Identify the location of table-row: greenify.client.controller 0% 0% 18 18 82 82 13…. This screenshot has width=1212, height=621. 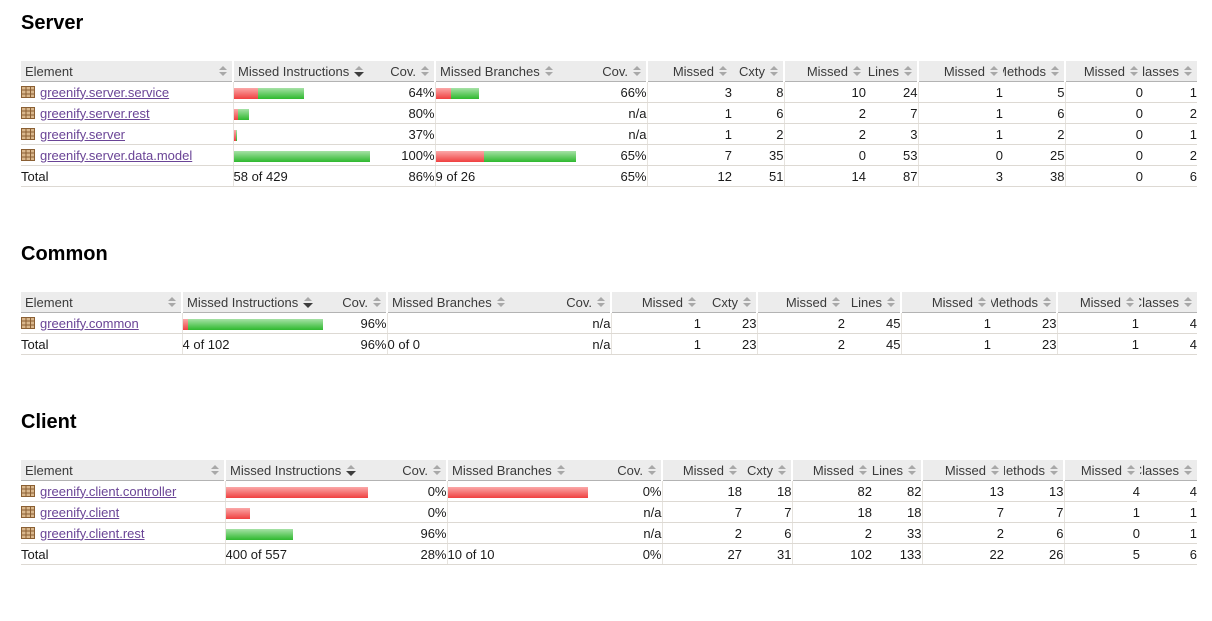
(609, 491).